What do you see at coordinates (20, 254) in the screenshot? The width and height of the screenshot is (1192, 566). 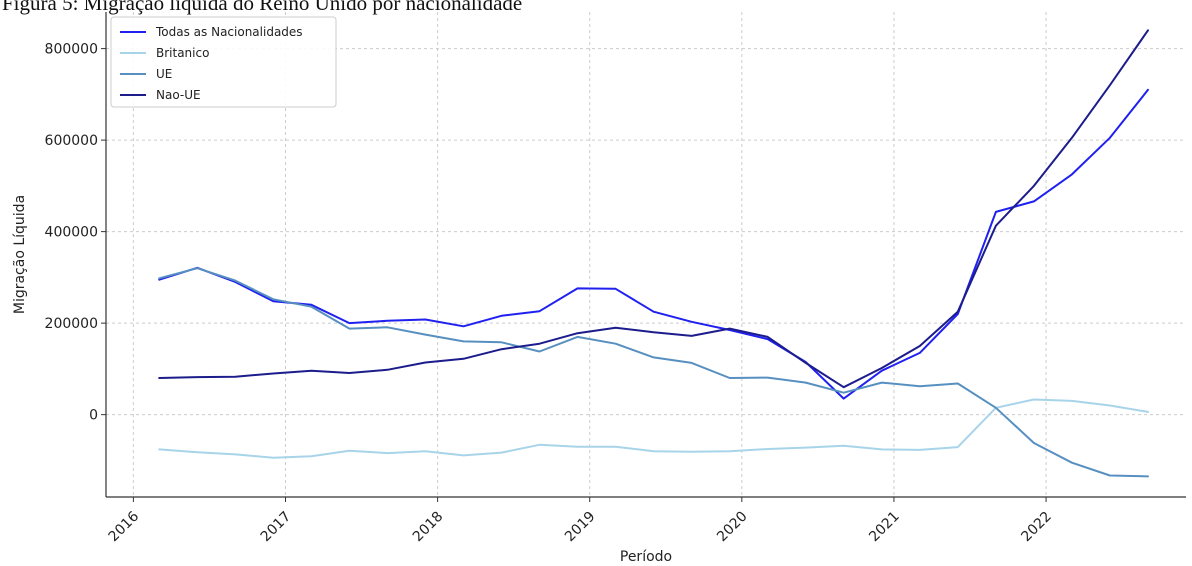 I see `y-axis-title: Migração Líquida` at bounding box center [20, 254].